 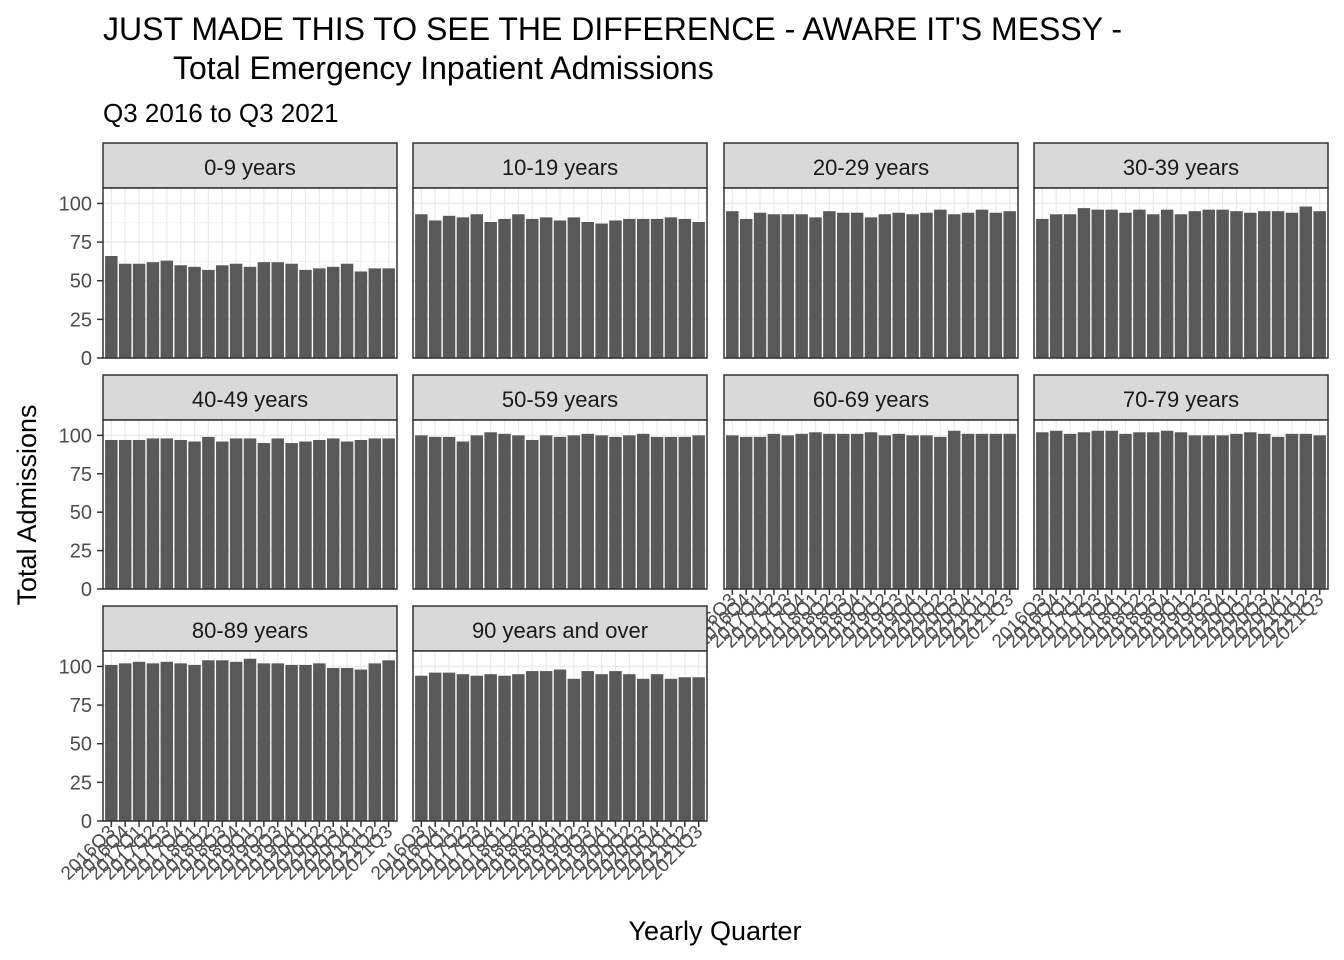 What do you see at coordinates (27, 504) in the screenshot?
I see `y-axis-title: Total Admissions` at bounding box center [27, 504].